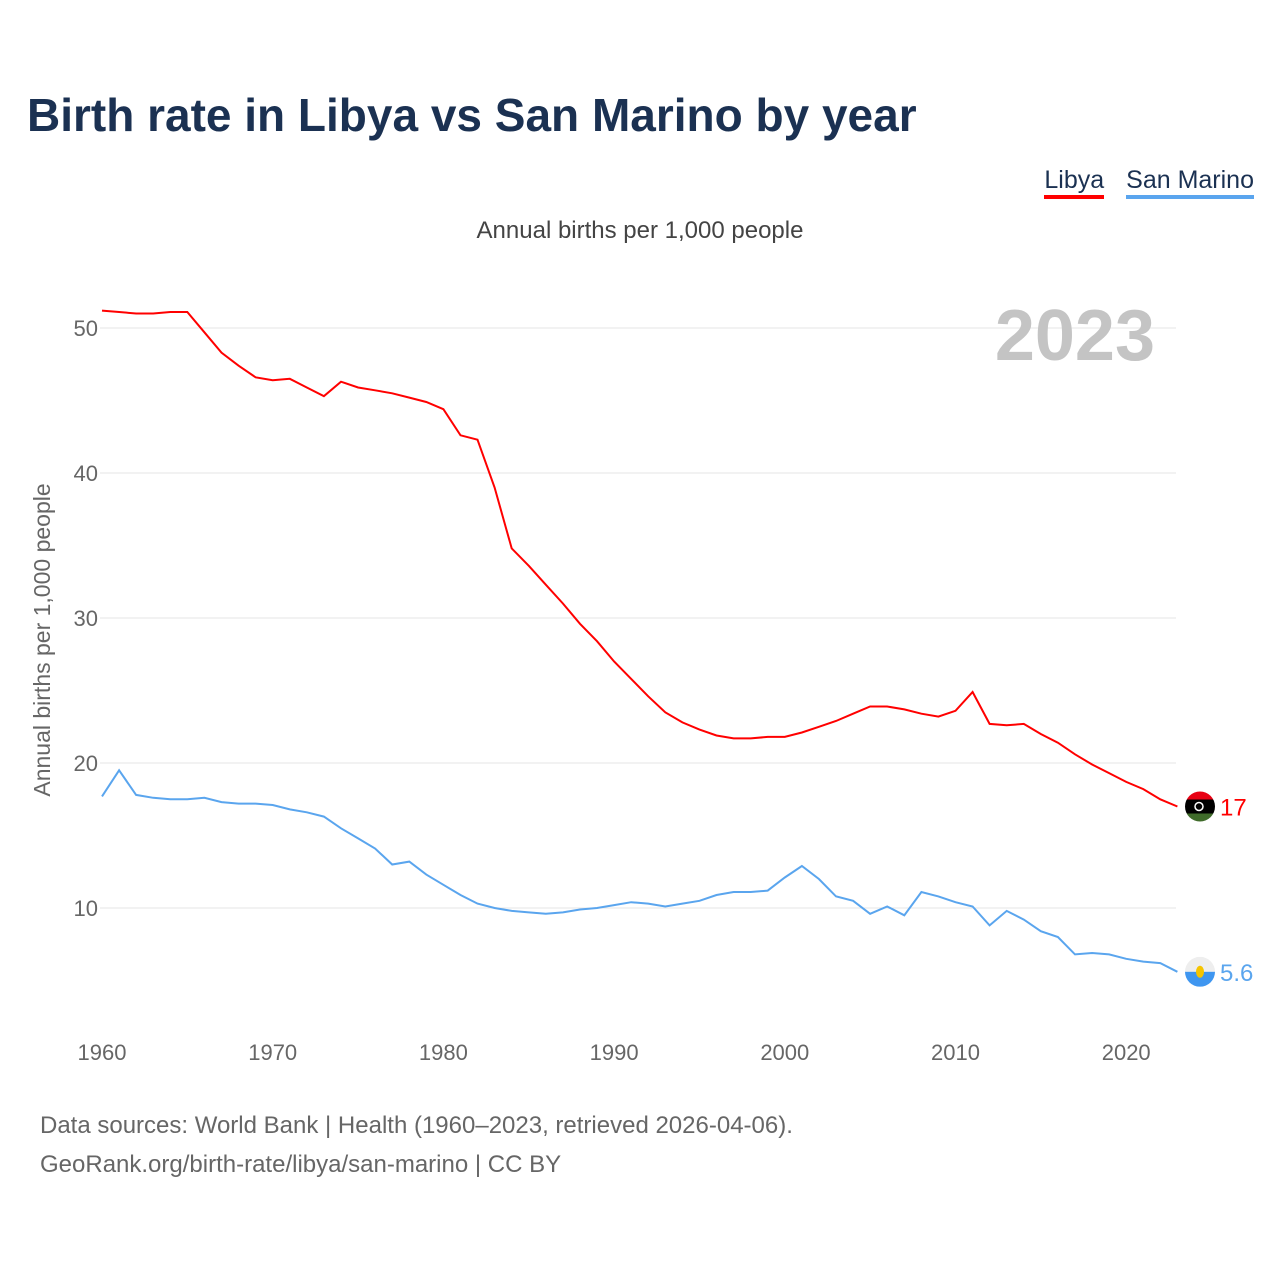 The height and width of the screenshot is (1280, 1280). Describe the element at coordinates (1233, 808) in the screenshot. I see `end-value-label: 17` at that location.